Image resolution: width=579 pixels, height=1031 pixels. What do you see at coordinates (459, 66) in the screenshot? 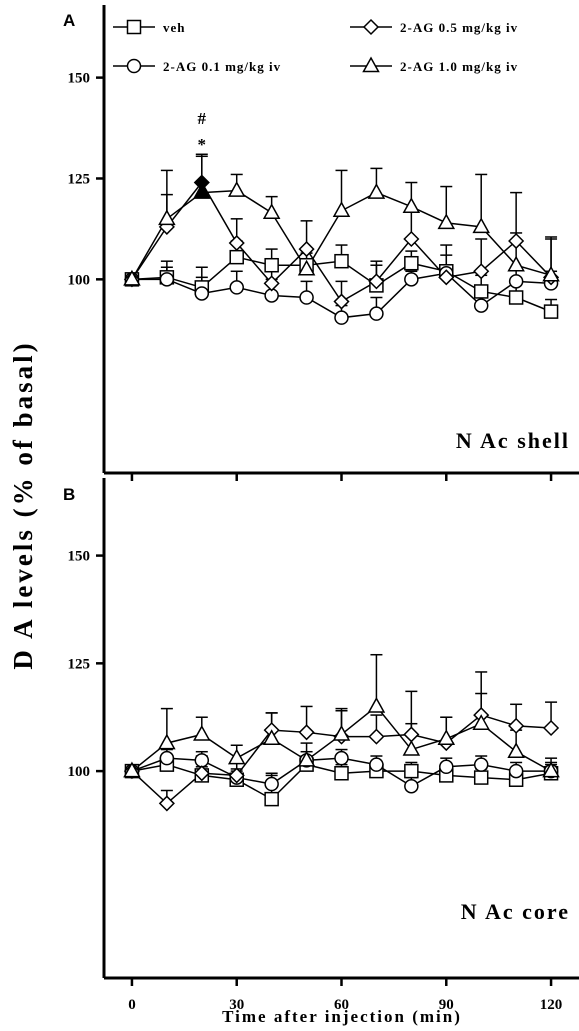
I see `legend-label: 2-AG 1.0 mg/kg iv` at bounding box center [459, 66].